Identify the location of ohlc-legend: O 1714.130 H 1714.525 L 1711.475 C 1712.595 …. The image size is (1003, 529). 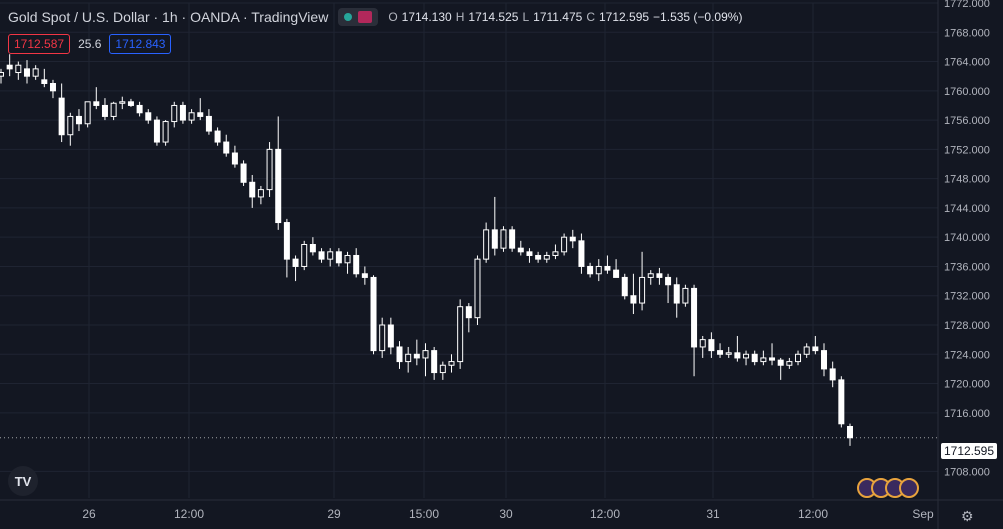
(565, 17).